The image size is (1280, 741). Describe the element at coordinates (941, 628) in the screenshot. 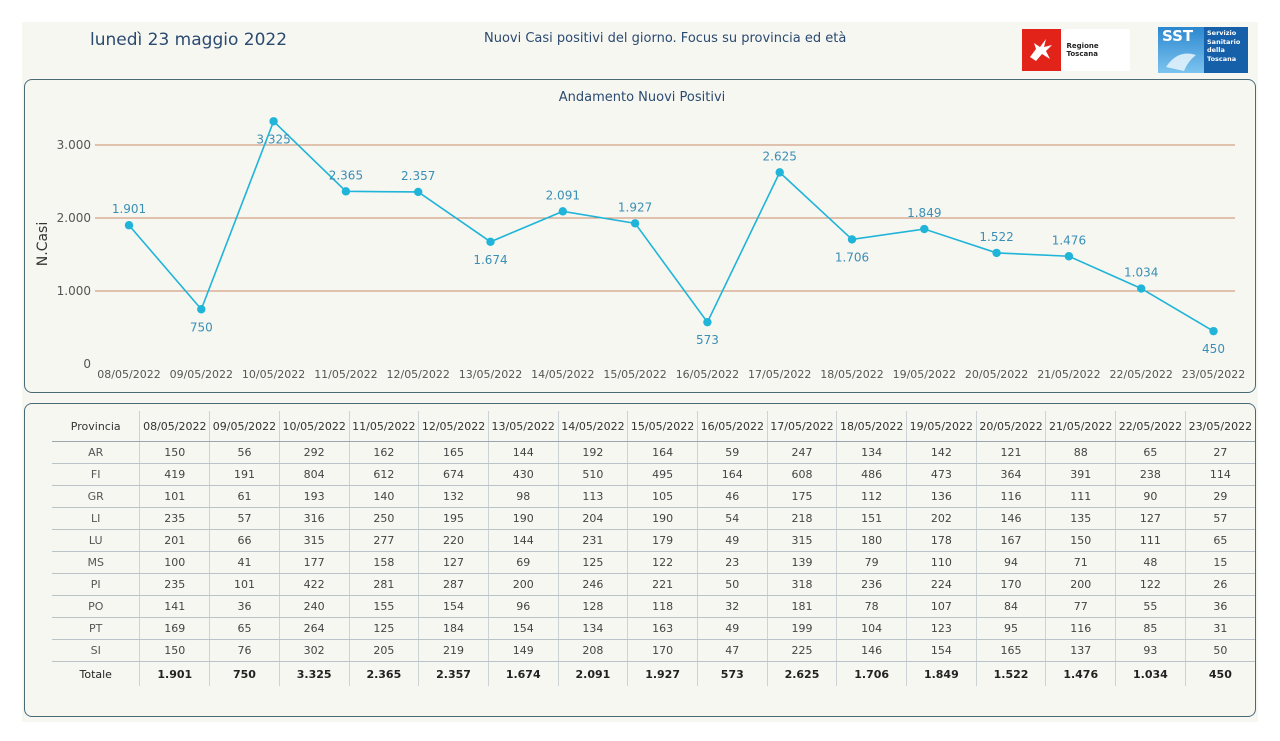

I see `value-cell: 123` at that location.